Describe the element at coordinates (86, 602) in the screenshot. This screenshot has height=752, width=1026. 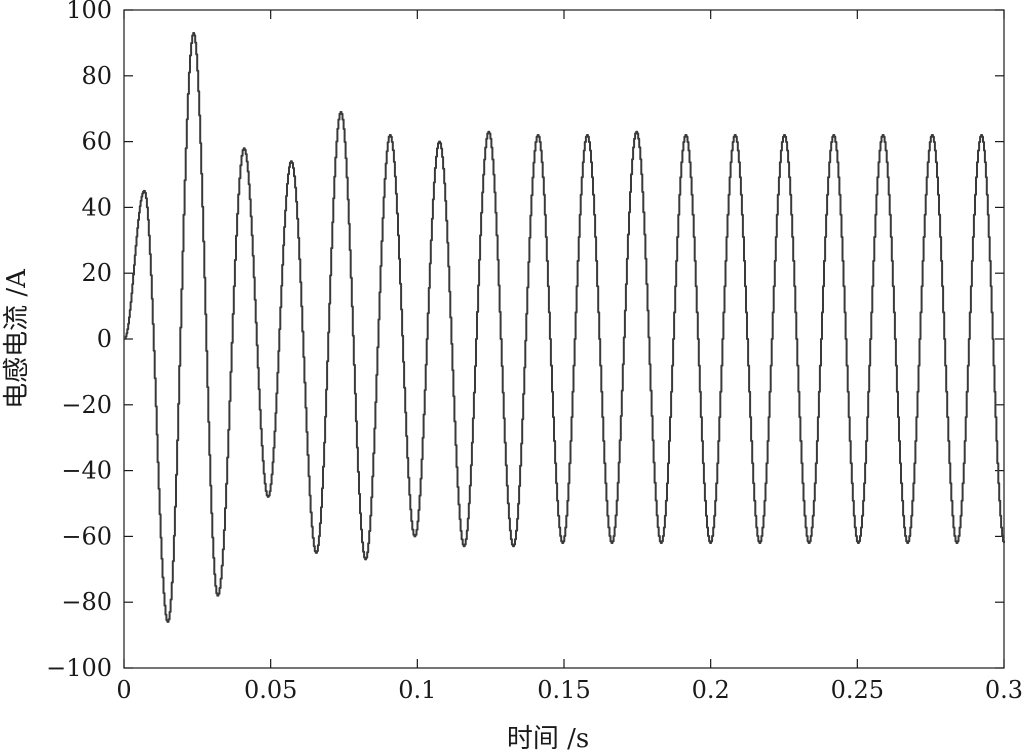
I see `y-tick-label: −80` at that location.